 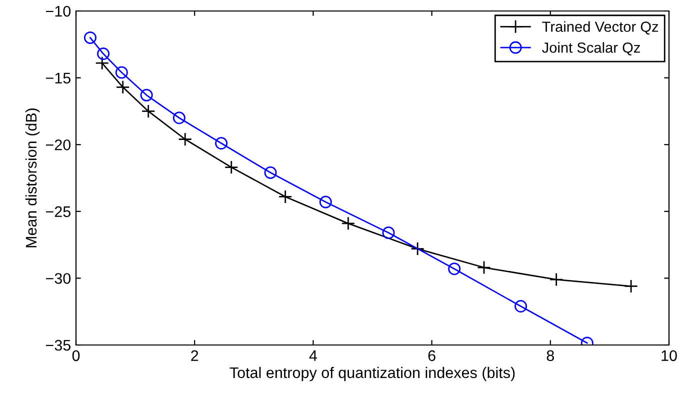 I want to click on y-tick-label: −25, so click(x=58, y=212).